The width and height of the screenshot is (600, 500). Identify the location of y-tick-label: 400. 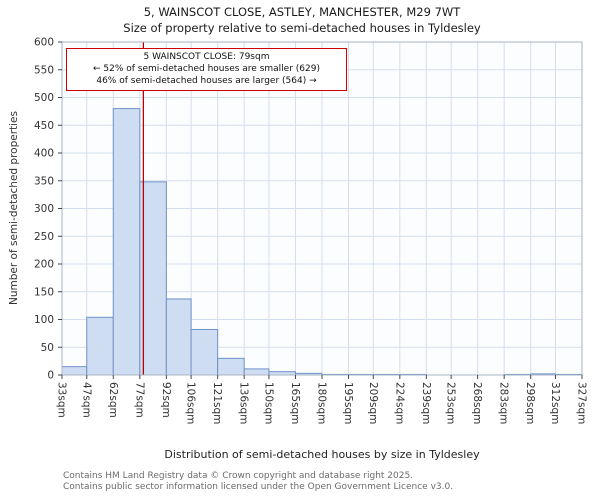
(44, 154).